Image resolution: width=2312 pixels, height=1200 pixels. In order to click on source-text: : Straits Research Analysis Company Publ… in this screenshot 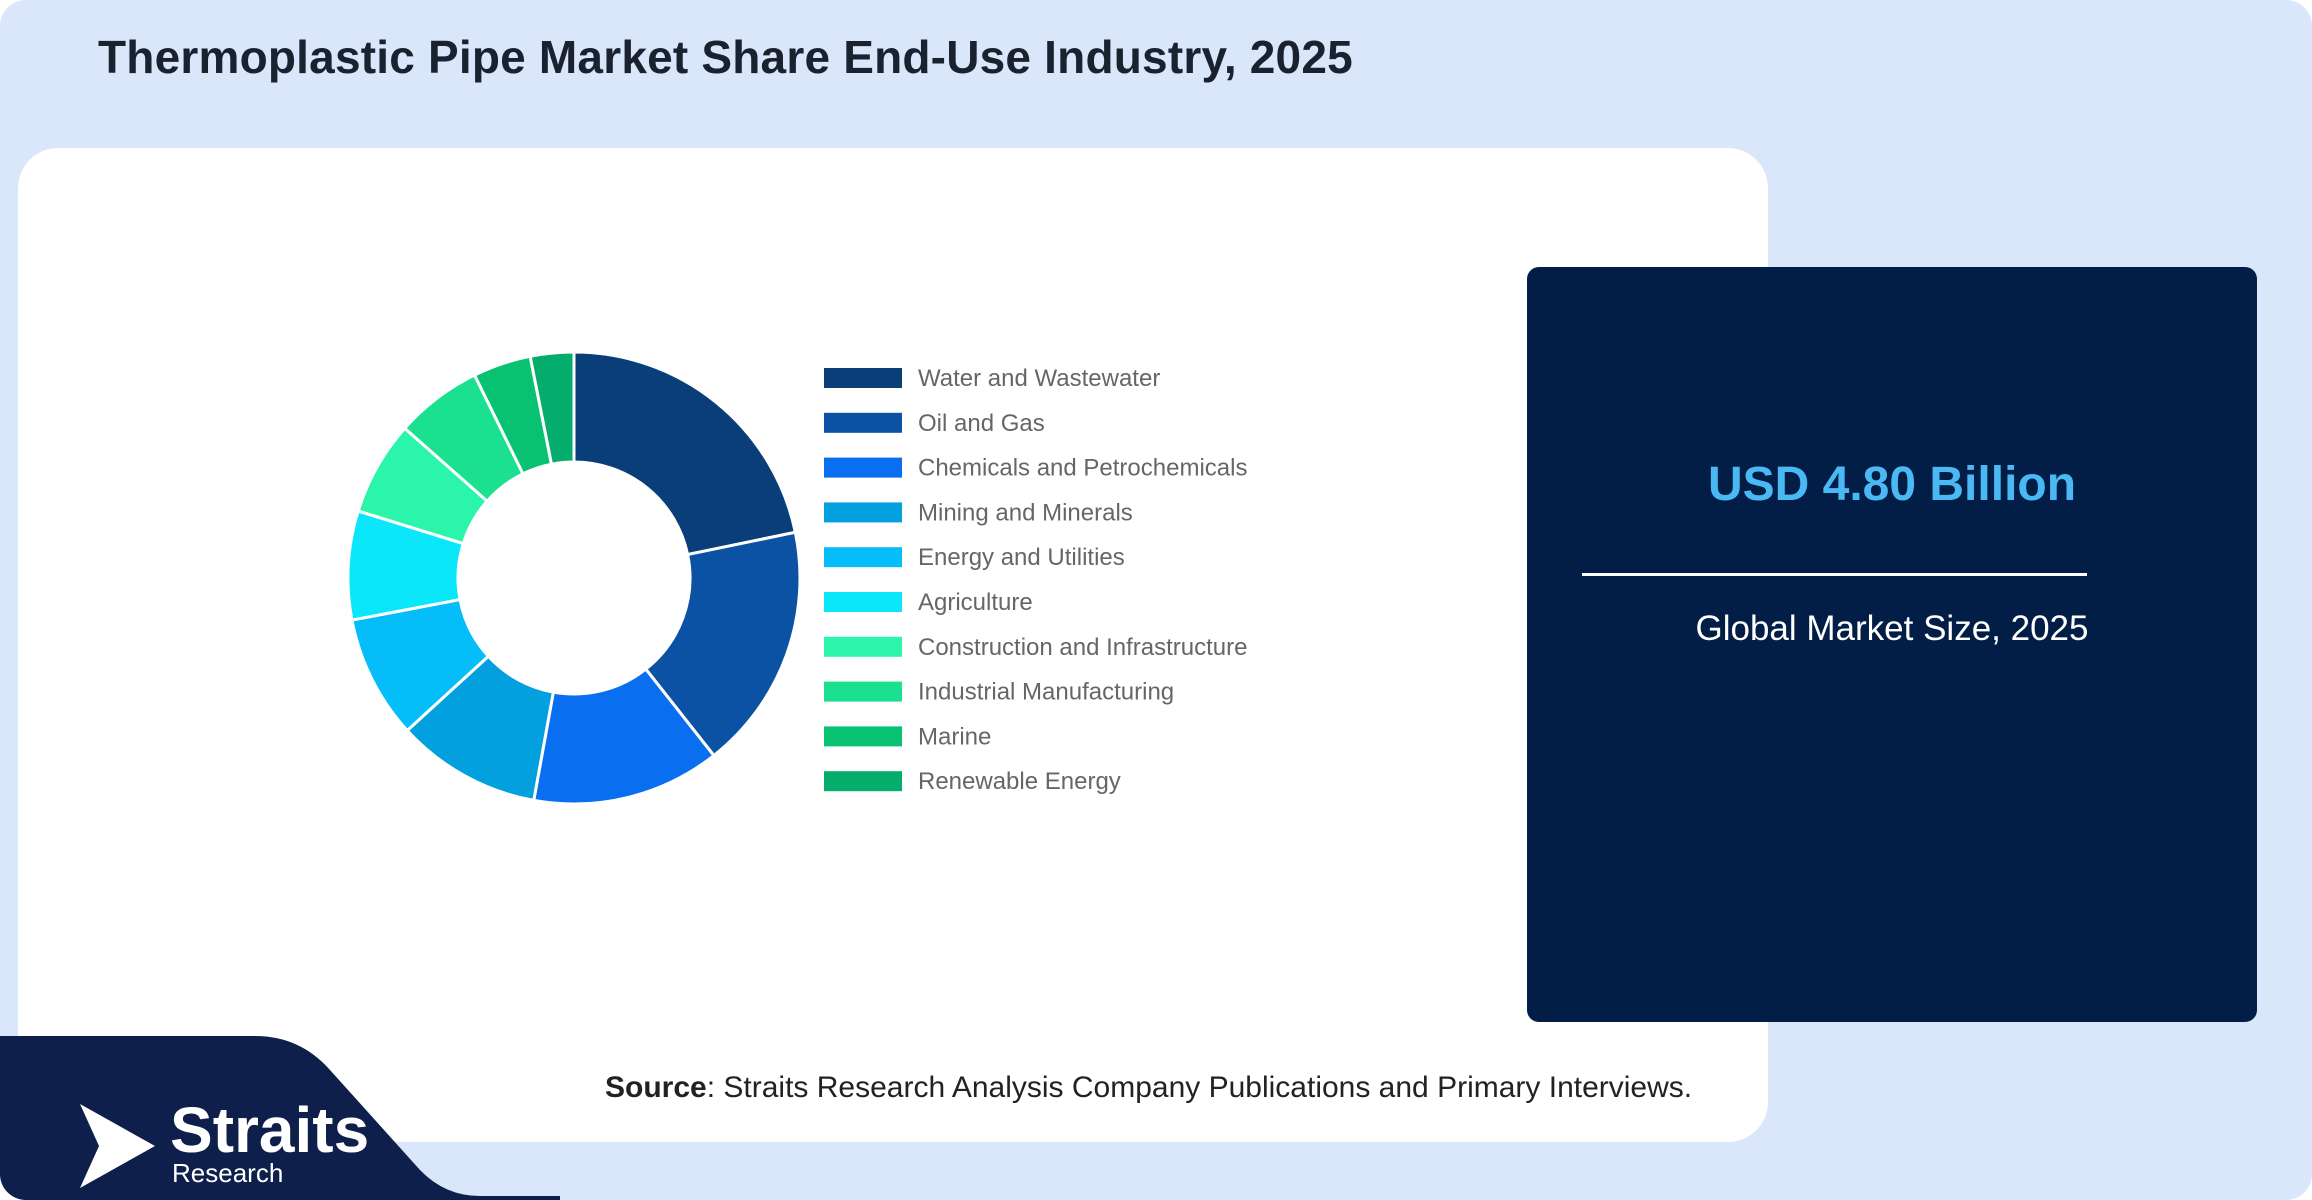, I will do `click(1199, 1087)`.